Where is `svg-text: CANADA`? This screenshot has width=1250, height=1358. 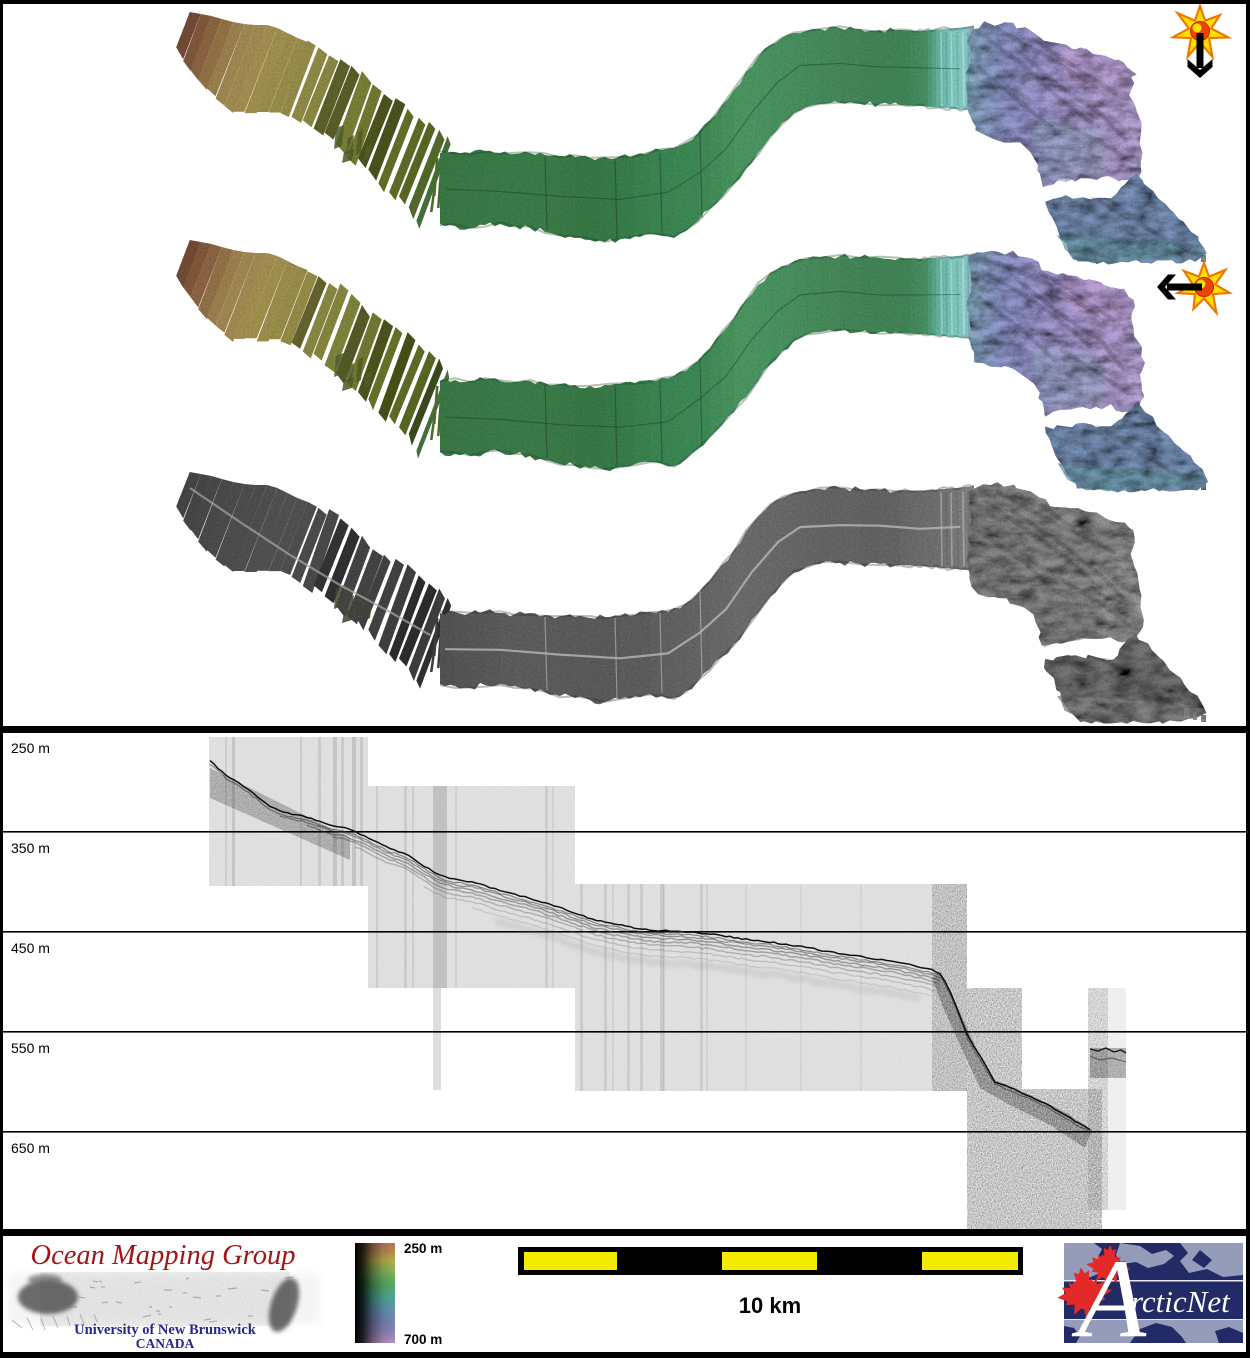 svg-text: CANADA is located at coordinates (165, 1343).